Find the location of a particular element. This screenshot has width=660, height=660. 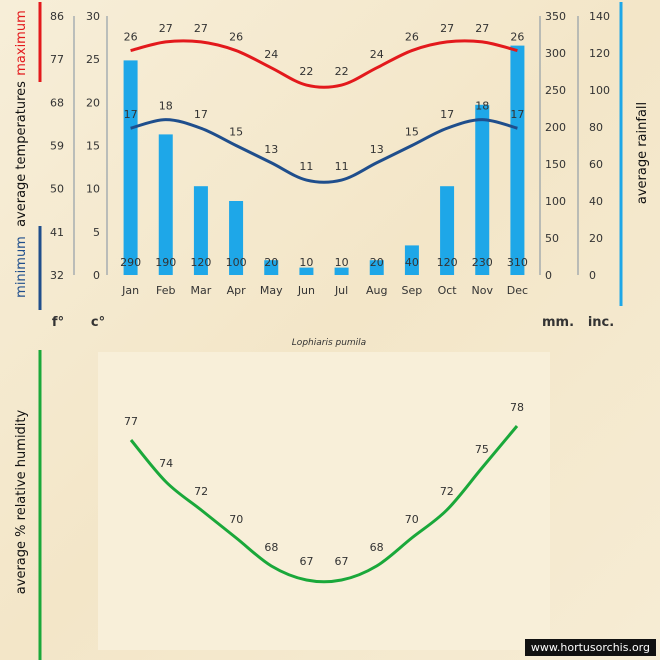

rainfall-axis-label: average rainfall is located at coordinates (642, 153).